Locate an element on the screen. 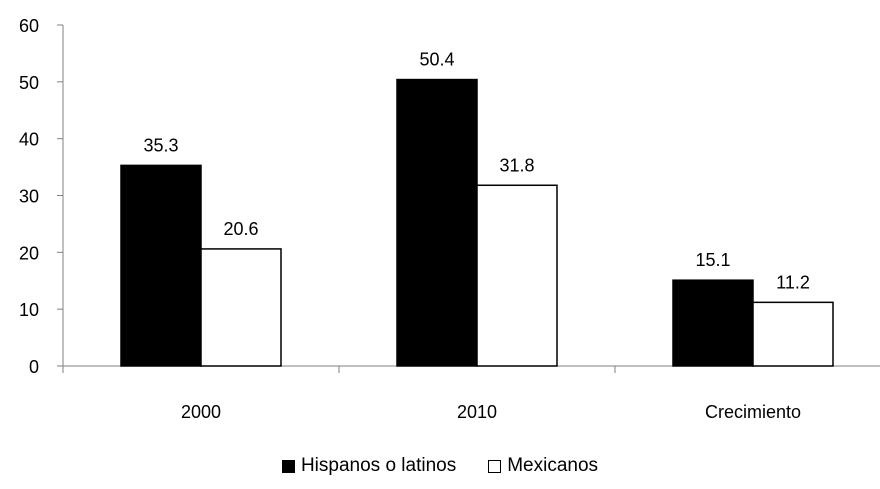  x-tick-label: 2000 is located at coordinates (201, 412).